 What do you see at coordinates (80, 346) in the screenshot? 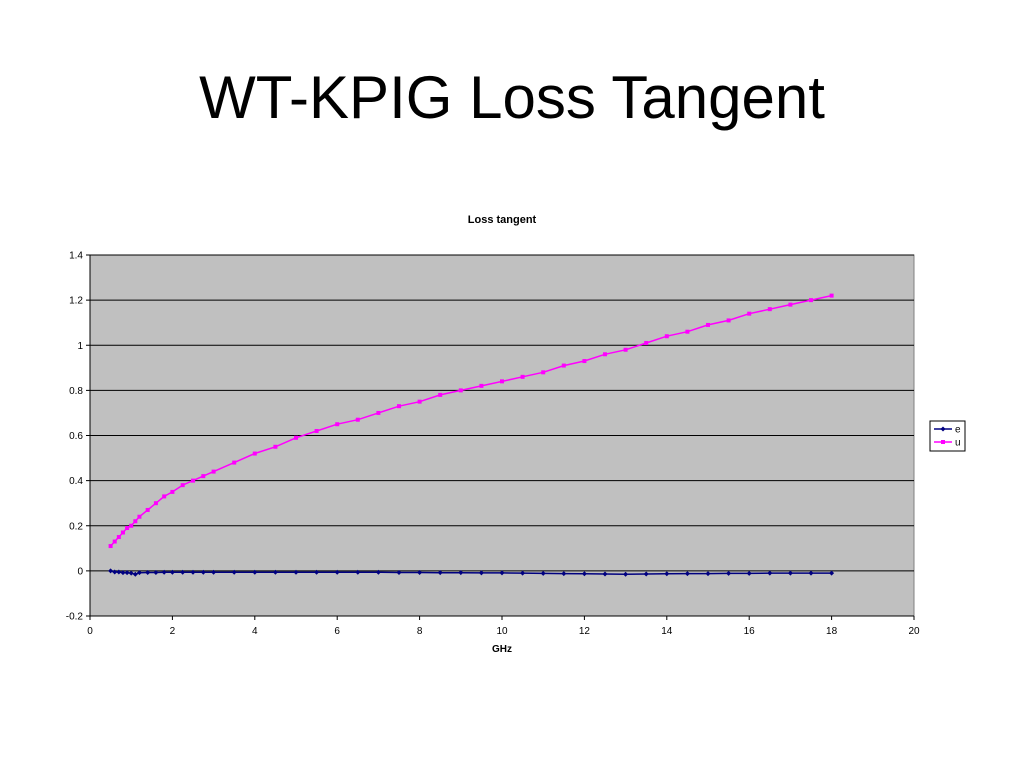
I see `y-tick-label: 1` at bounding box center [80, 346].